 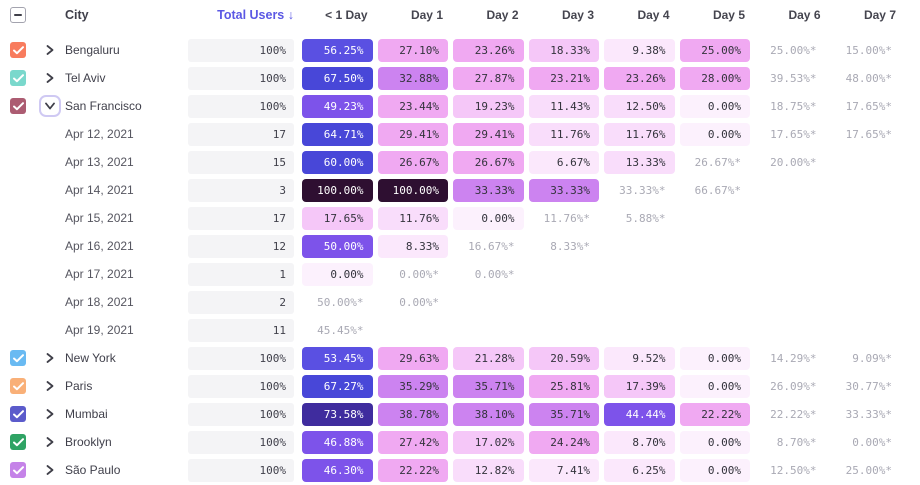 What do you see at coordinates (491, 386) in the screenshot?
I see `day-2-cell: 35.71%` at bounding box center [491, 386].